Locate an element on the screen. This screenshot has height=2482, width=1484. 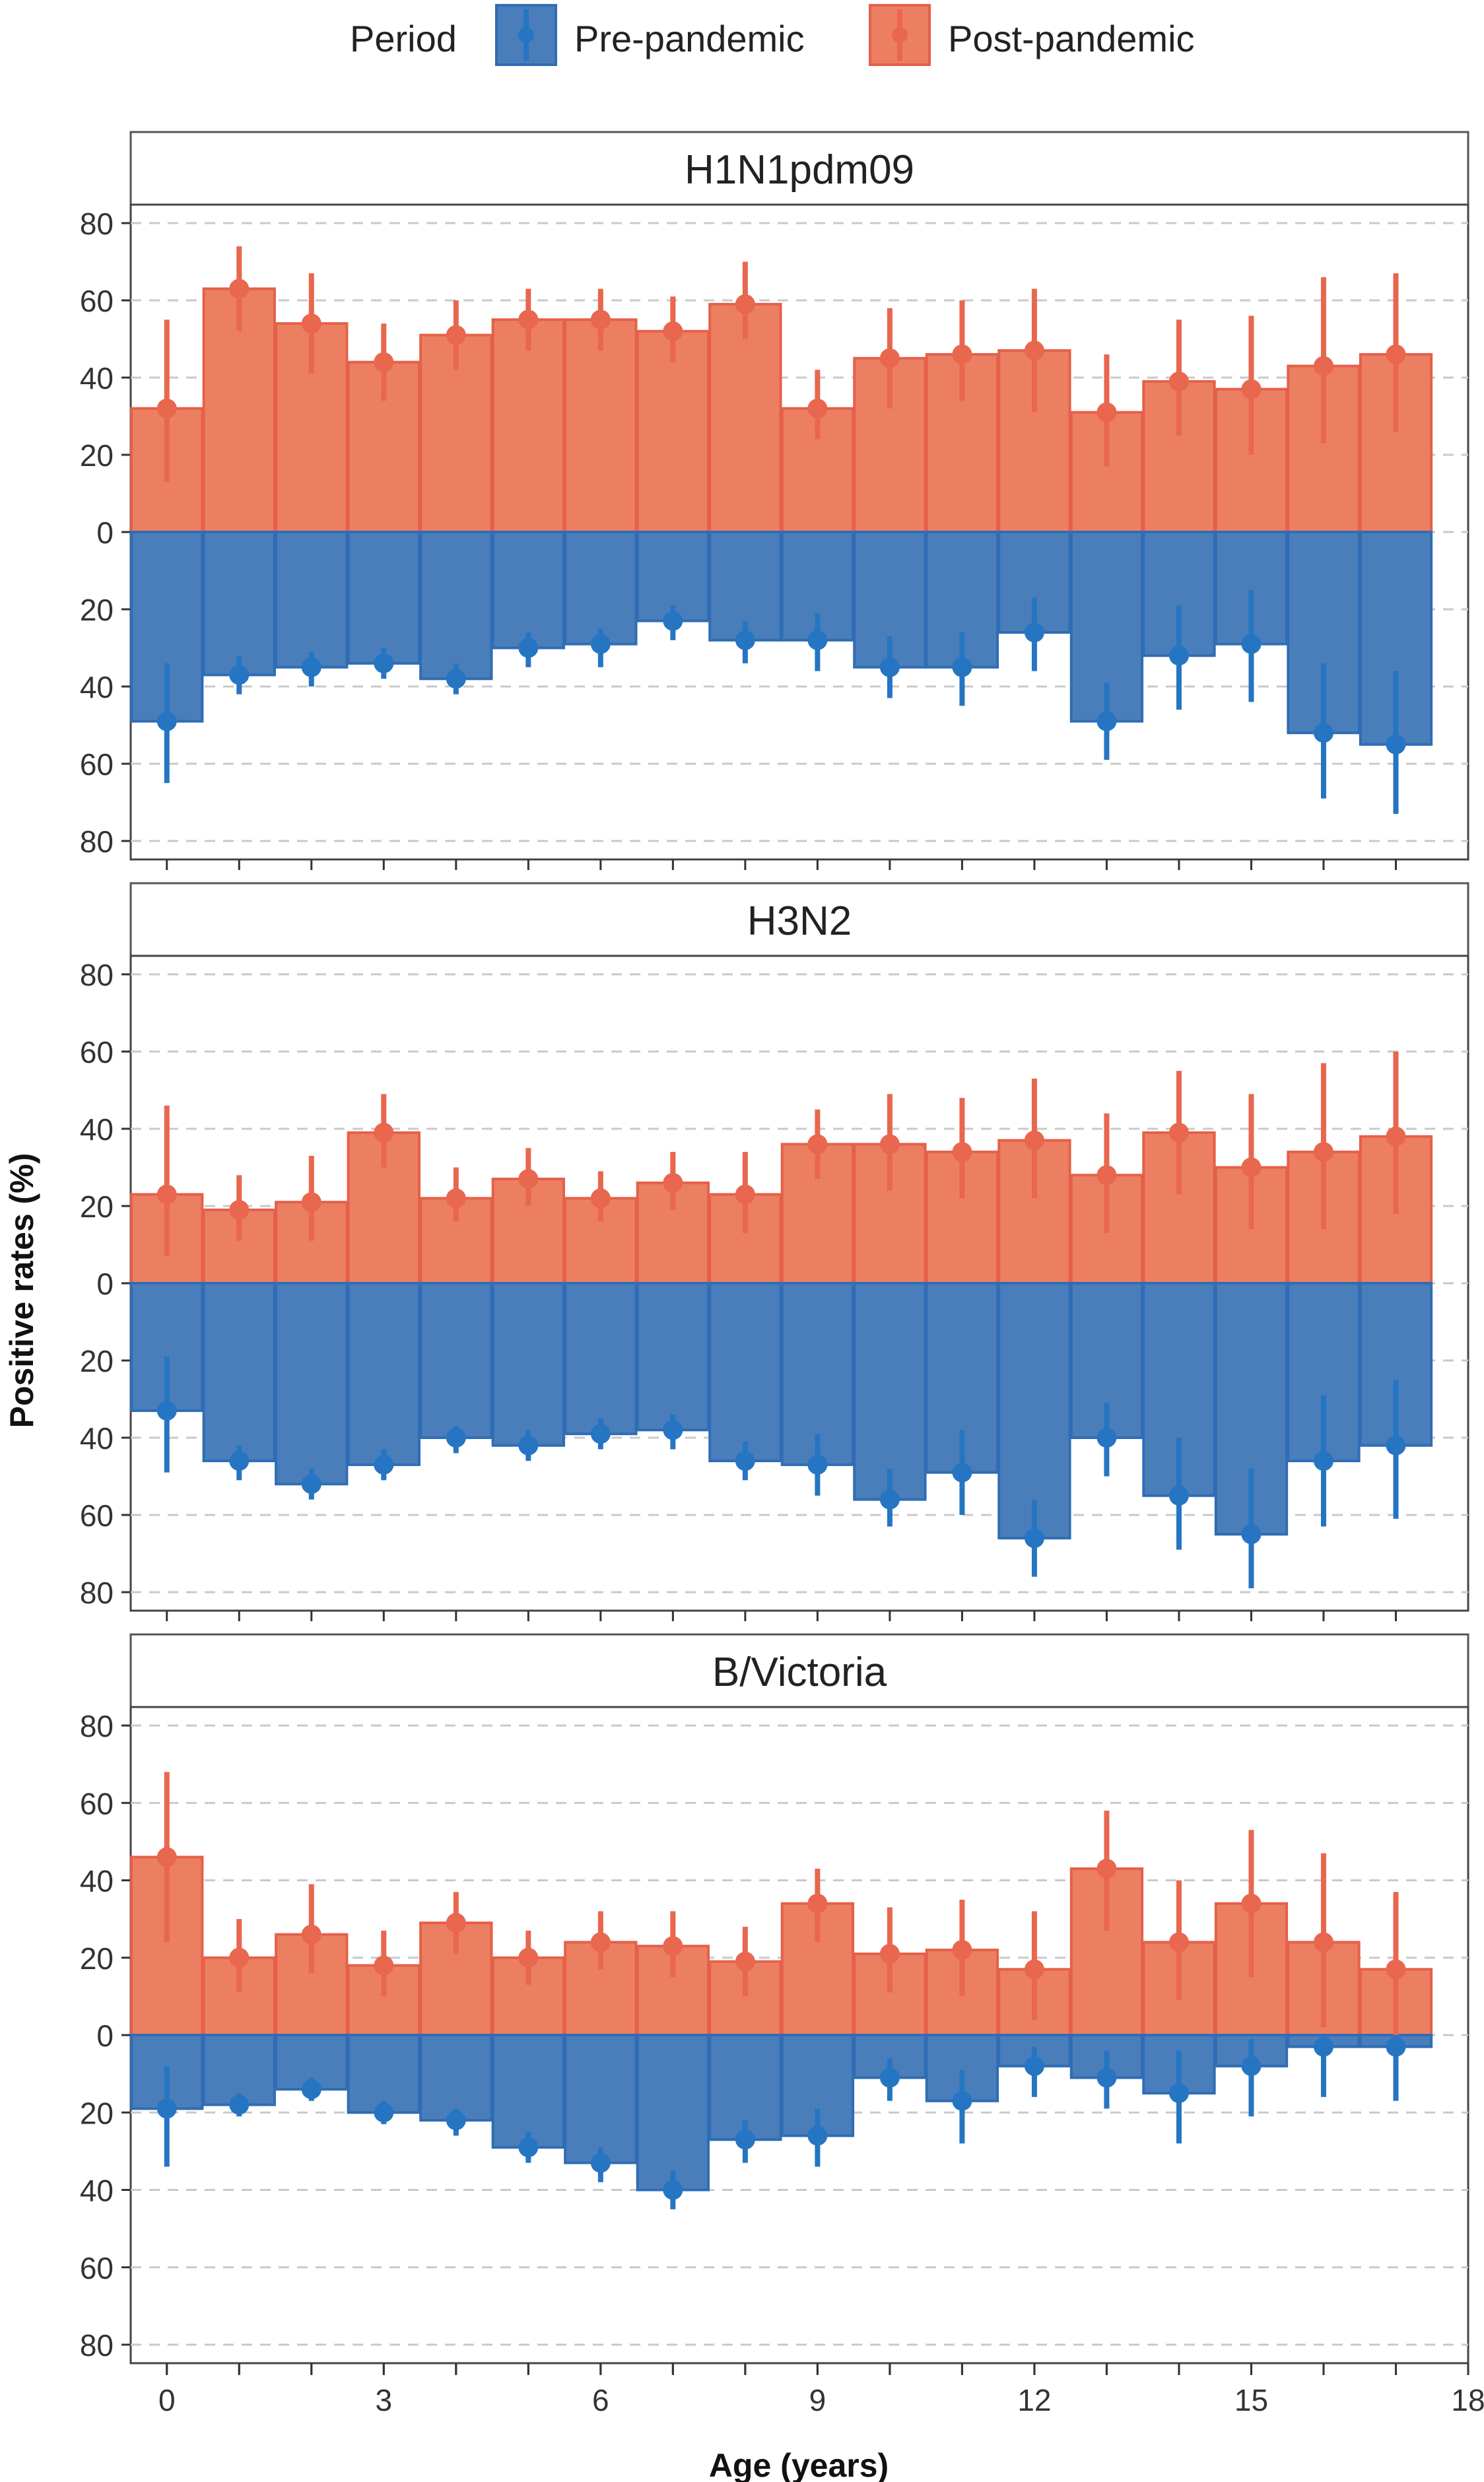
x-tick-label: 15 is located at coordinates (1251, 2400).